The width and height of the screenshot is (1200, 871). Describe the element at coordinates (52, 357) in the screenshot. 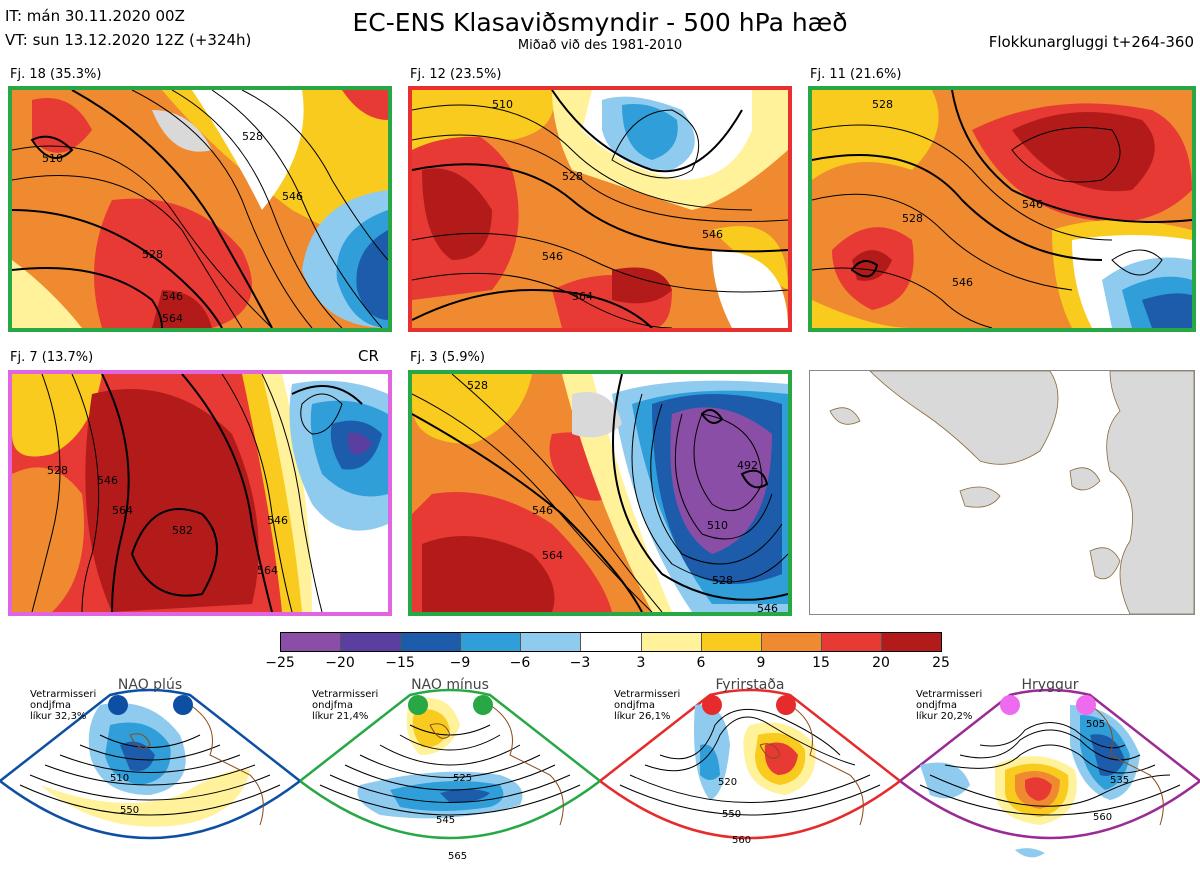

I see `panel-label-4: Fj. 7 (13.7%)` at that location.